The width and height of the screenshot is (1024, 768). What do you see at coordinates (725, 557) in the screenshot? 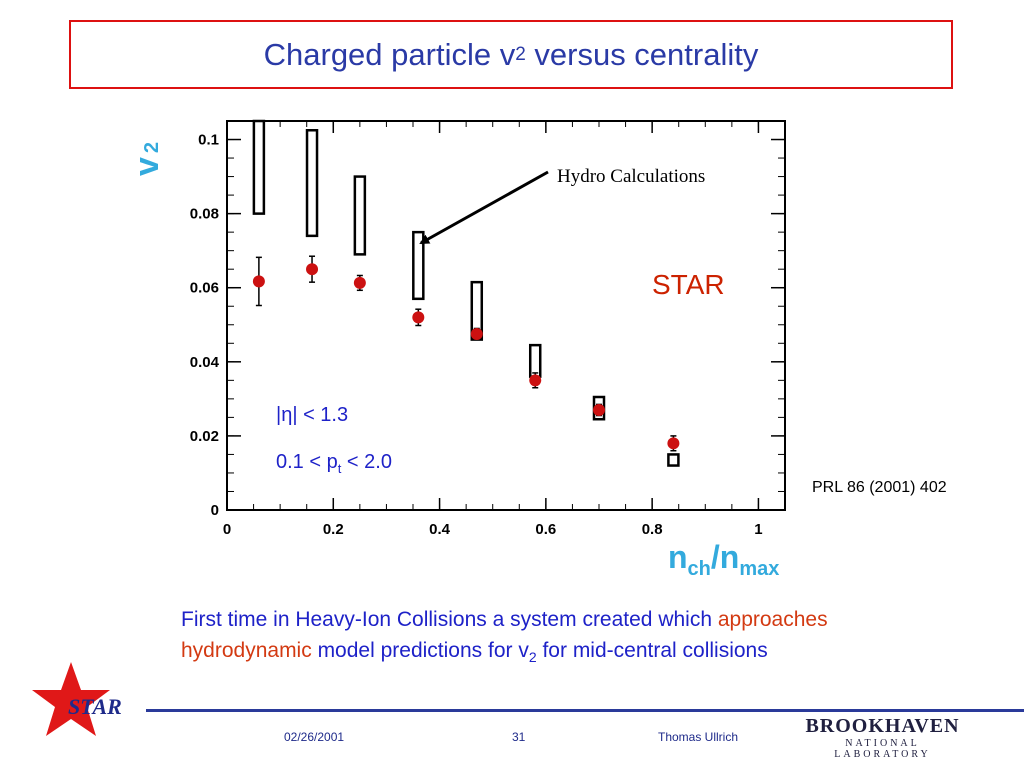
I see `x-axis-label-slash: /n` at bounding box center [725, 557].